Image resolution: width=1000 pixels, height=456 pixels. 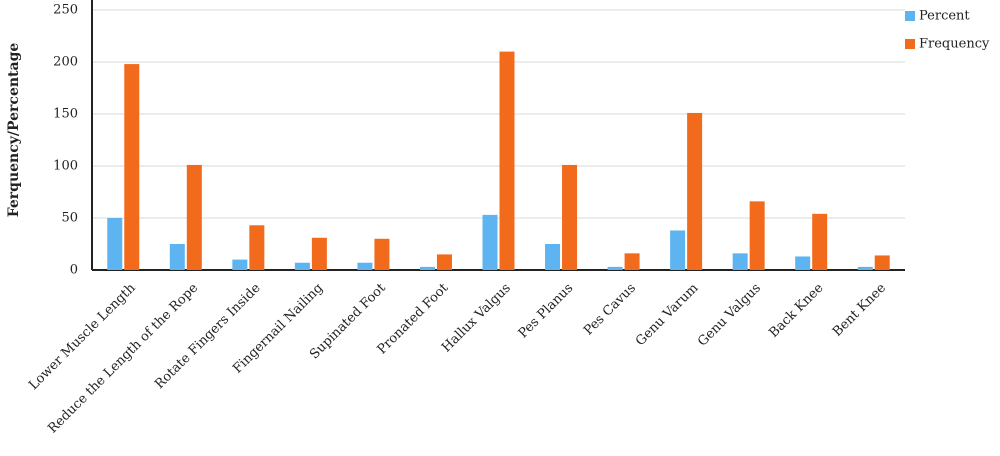 I want to click on y-tick-label: 0, so click(x=74, y=270).